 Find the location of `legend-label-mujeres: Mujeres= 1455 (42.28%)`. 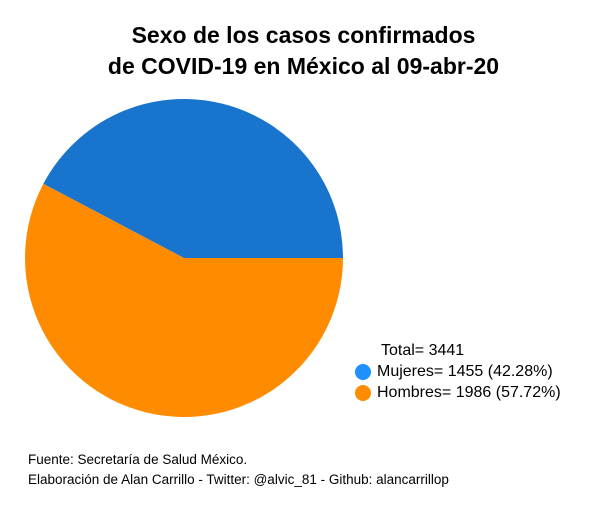

legend-label-mujeres: Mujeres= 1455 (42.28%) is located at coordinates (465, 371).